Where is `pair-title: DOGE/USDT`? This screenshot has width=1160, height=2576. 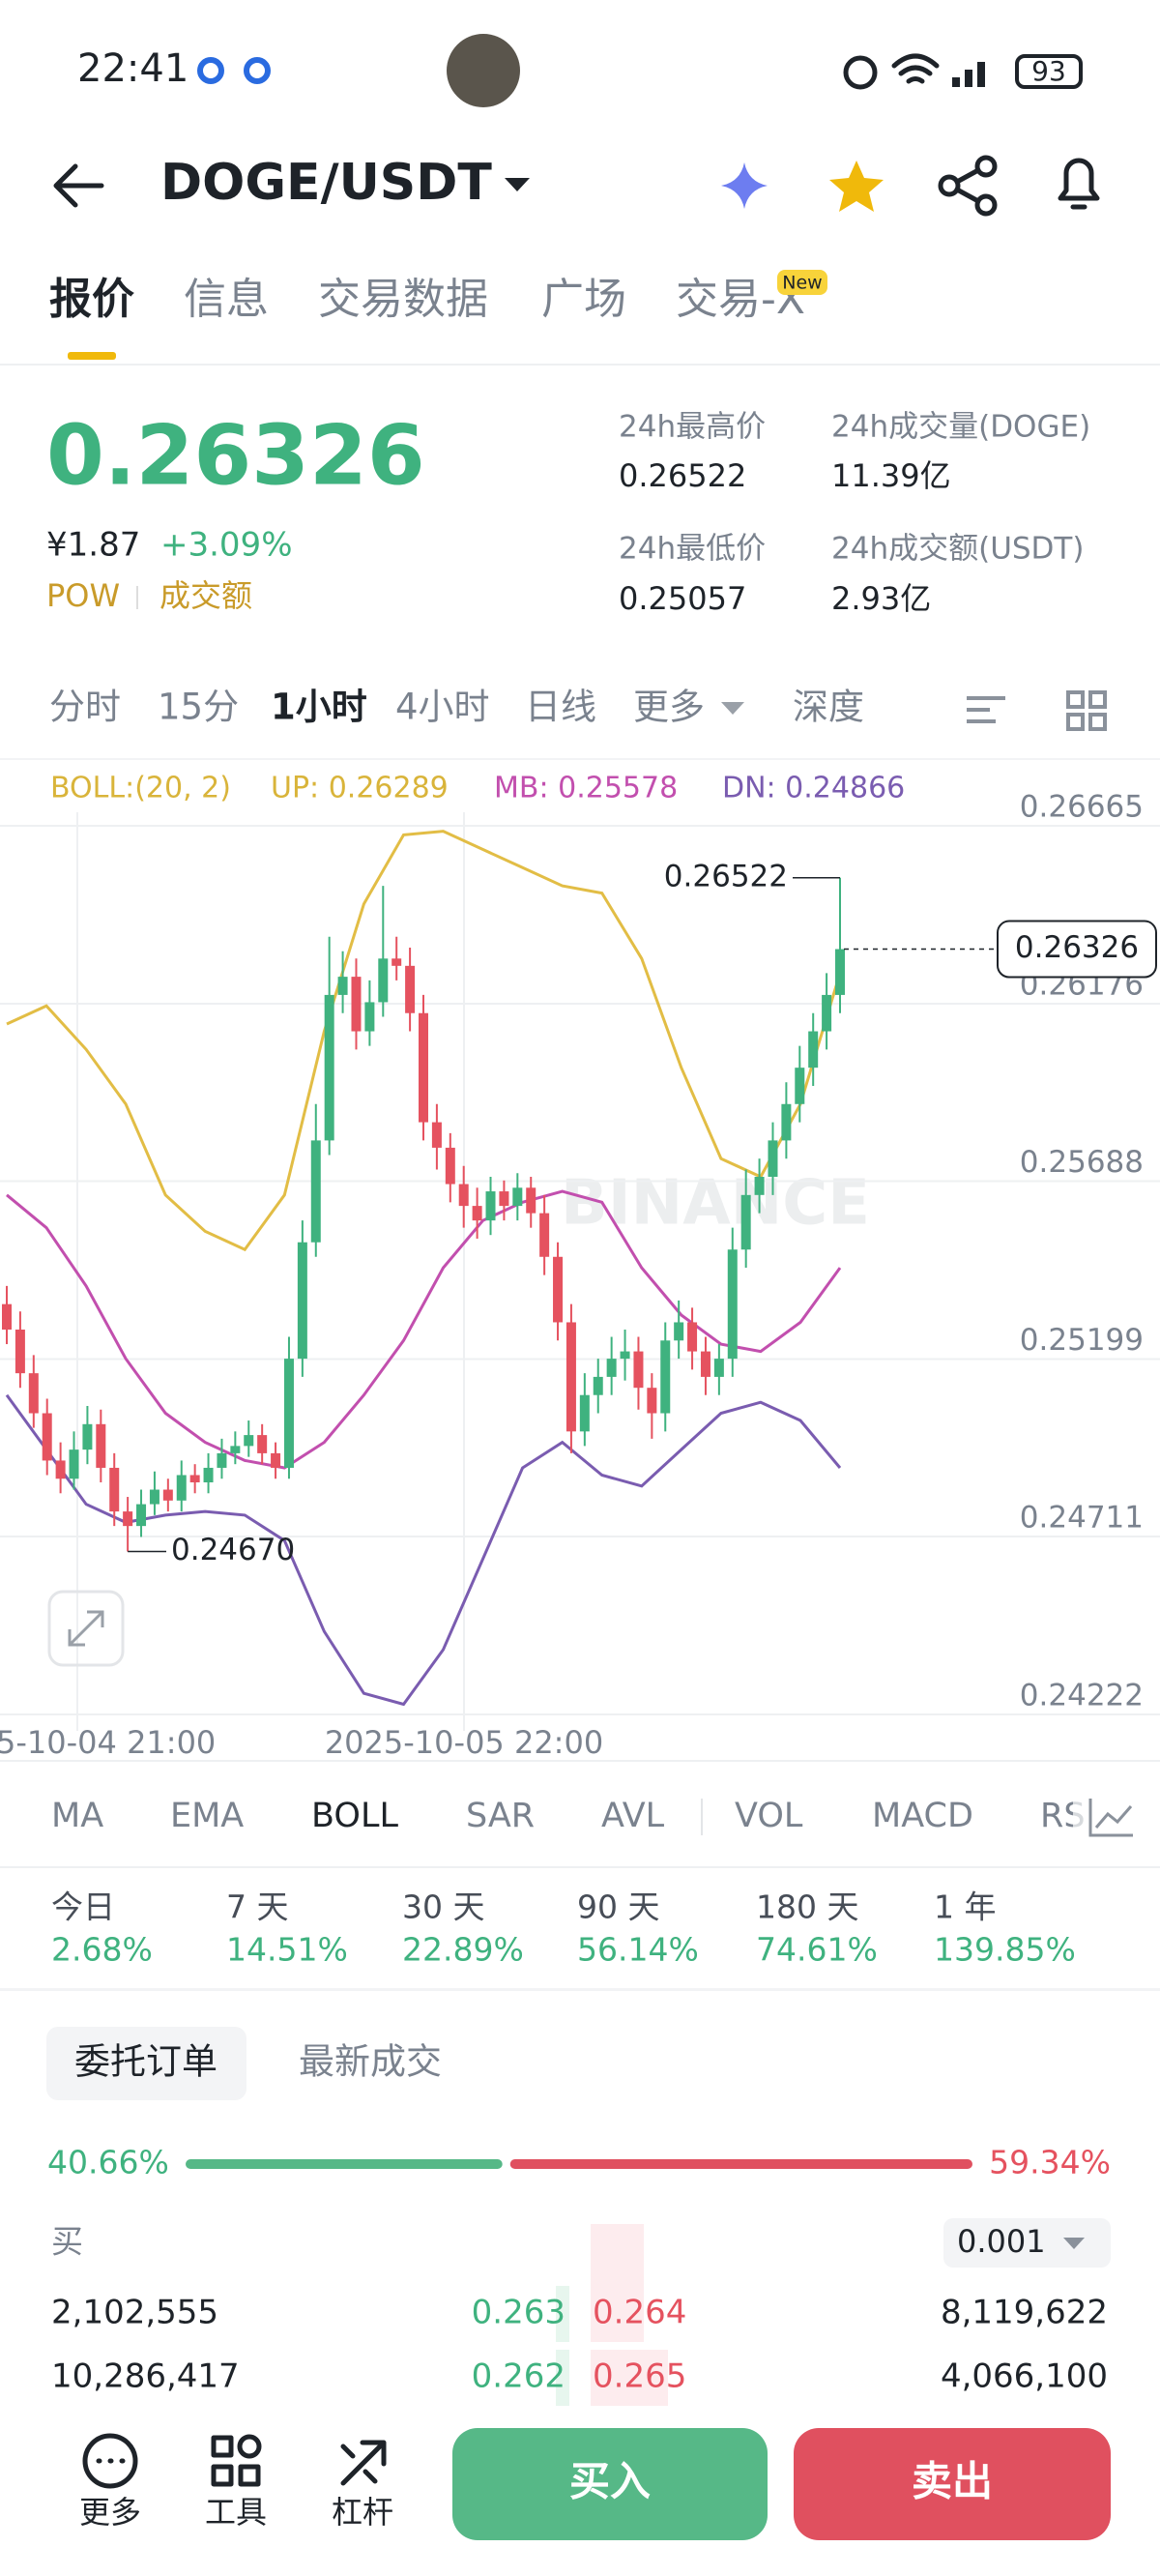 pair-title: DOGE/USDT is located at coordinates (326, 183).